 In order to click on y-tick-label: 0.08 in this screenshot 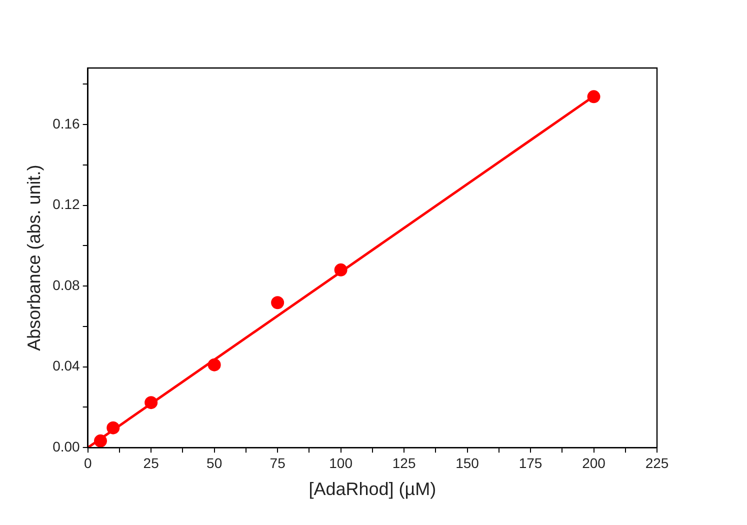, I will do `click(66, 284)`.